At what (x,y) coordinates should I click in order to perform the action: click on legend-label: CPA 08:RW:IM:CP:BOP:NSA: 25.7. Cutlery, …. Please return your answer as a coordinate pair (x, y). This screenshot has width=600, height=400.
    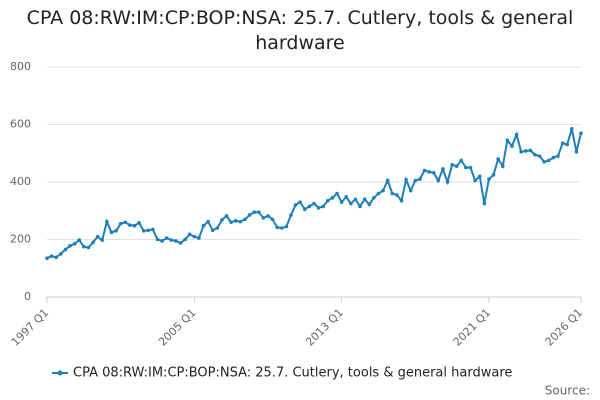
    Looking at the image, I should click on (292, 373).